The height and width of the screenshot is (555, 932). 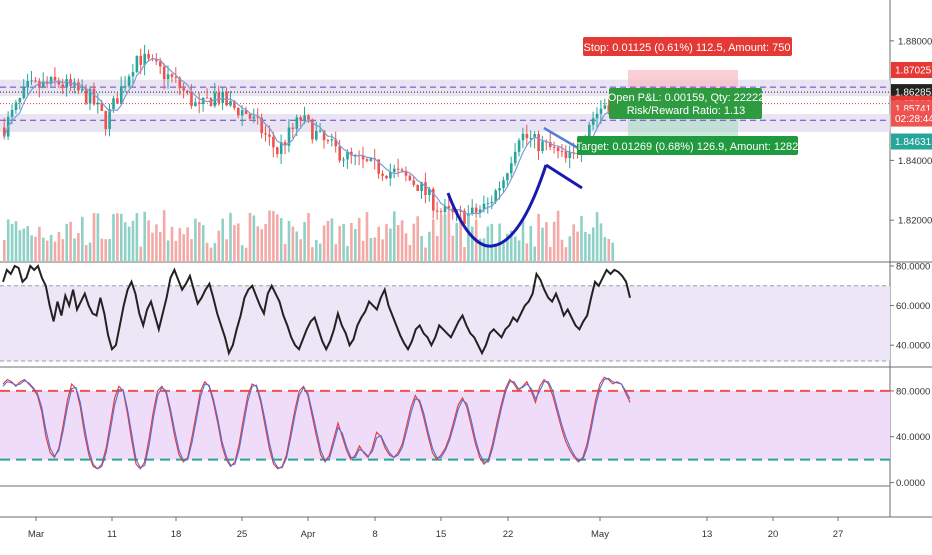 I want to click on stochastic-k-line, so click(x=316, y=423).